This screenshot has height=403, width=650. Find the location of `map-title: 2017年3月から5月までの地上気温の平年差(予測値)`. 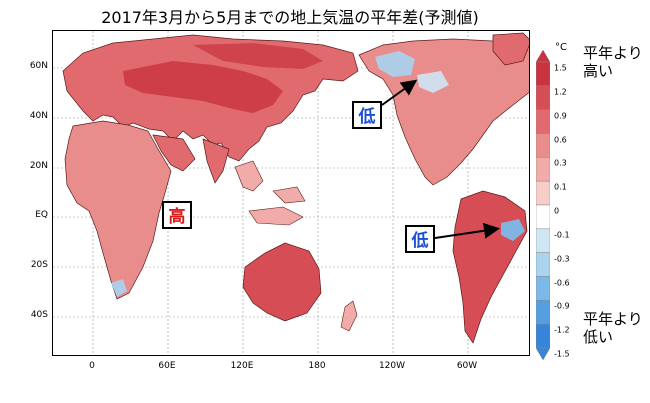

map-title: 2017年3月から5月までの地上気温の平年差(予測値) is located at coordinates (290, 17).